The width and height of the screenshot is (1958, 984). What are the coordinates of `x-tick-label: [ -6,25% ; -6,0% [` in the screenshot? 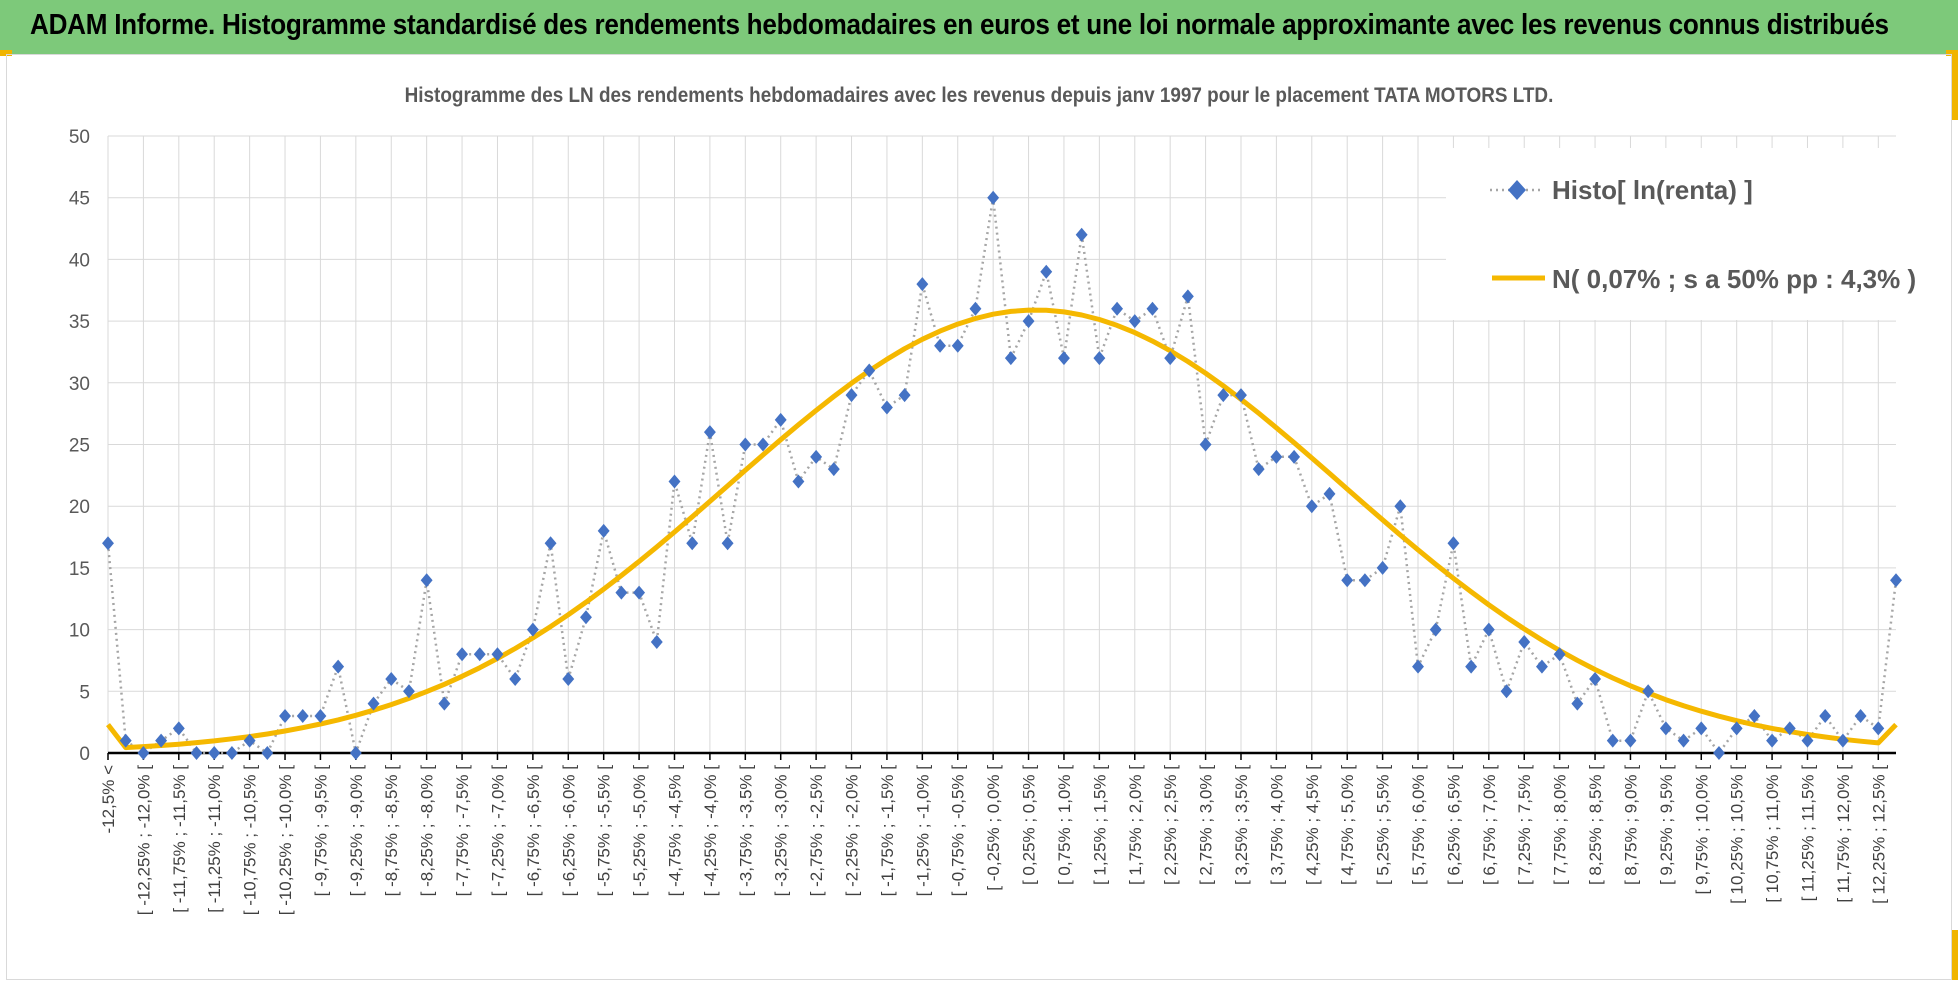 It's located at (568, 831).